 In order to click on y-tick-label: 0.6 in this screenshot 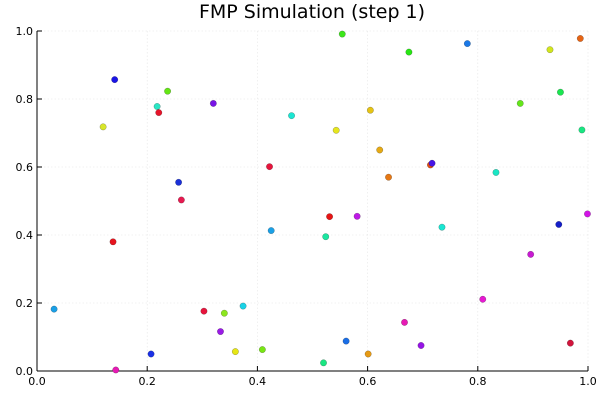, I will do `click(25, 167)`.